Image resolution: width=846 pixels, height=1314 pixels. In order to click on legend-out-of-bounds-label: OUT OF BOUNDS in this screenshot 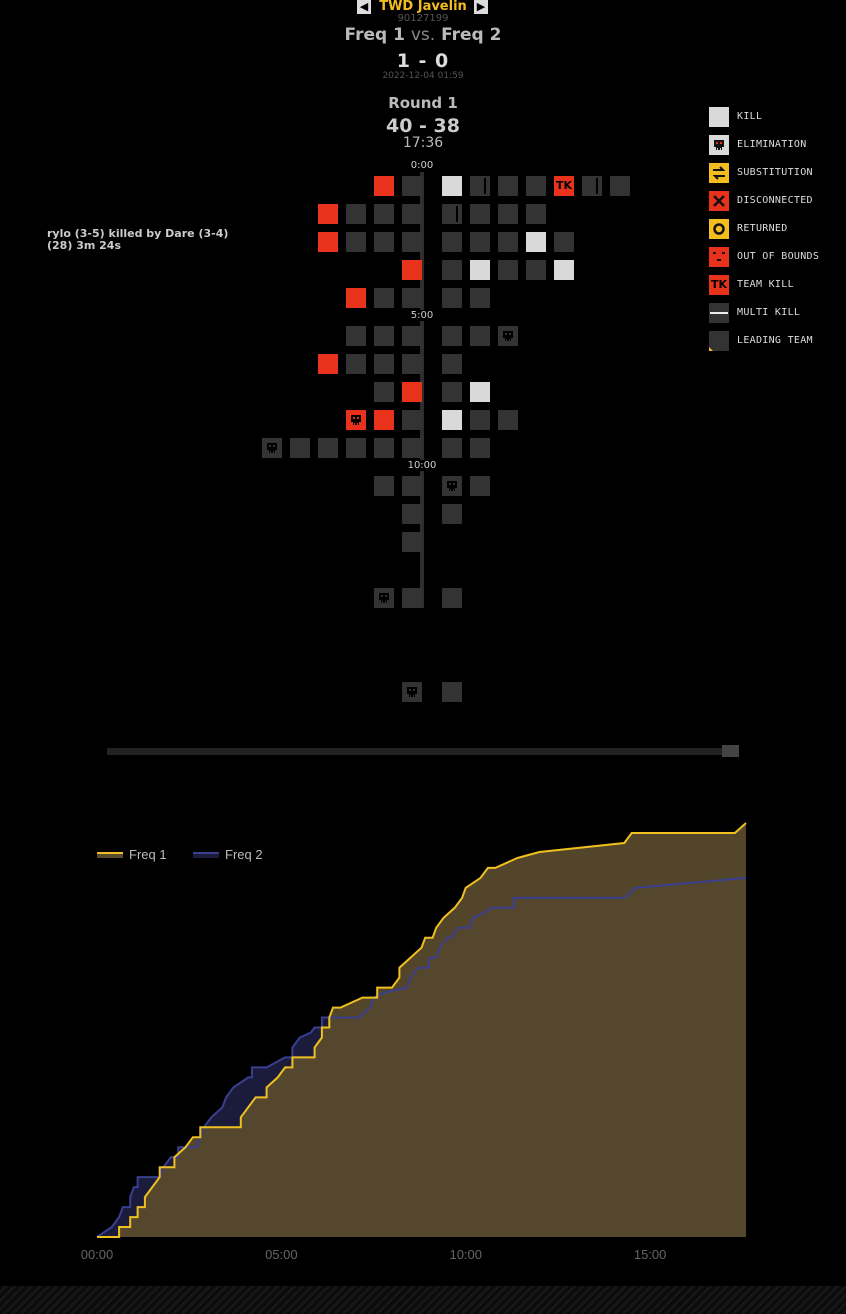, I will do `click(778, 256)`.